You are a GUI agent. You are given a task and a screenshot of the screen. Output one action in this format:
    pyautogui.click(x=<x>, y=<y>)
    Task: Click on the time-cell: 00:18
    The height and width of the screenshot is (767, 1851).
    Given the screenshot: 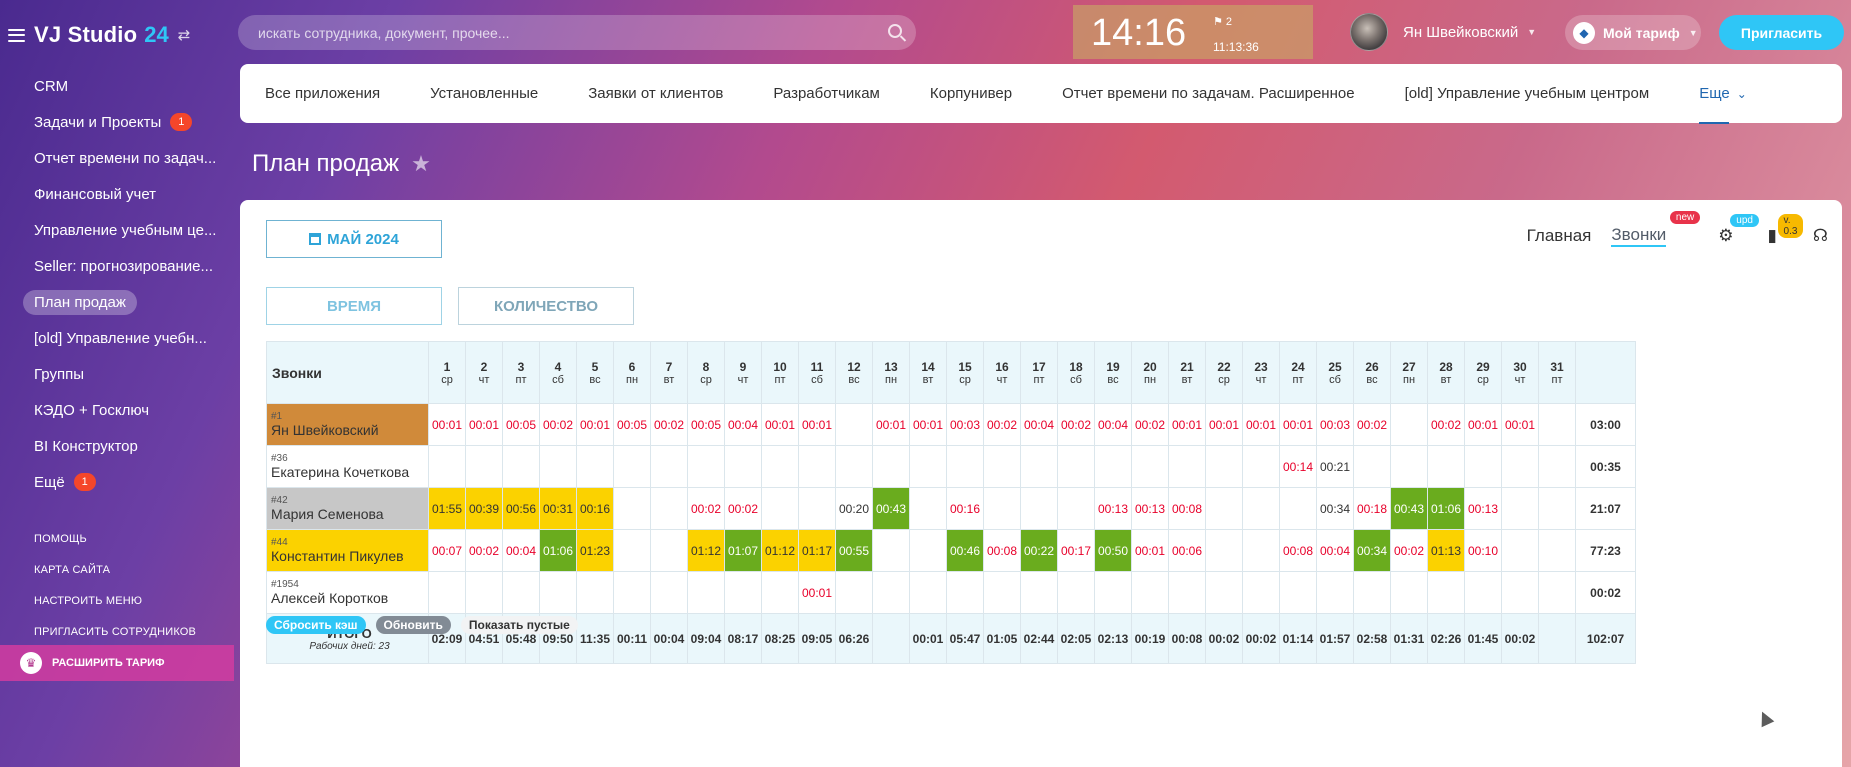 What is the action you would take?
    pyautogui.click(x=1372, y=508)
    